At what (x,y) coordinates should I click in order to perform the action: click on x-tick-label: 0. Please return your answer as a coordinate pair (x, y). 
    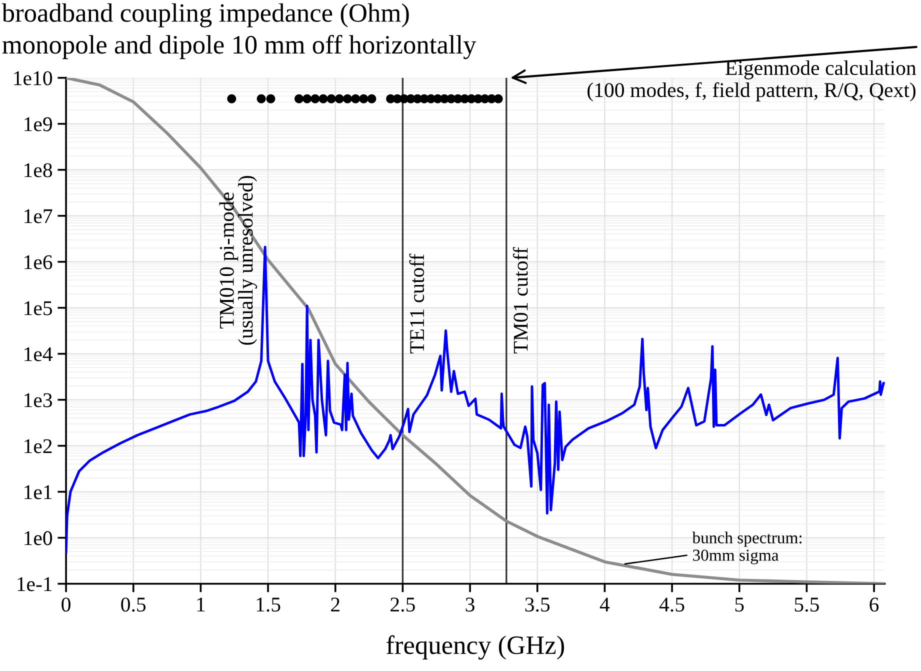
    Looking at the image, I should click on (66, 605).